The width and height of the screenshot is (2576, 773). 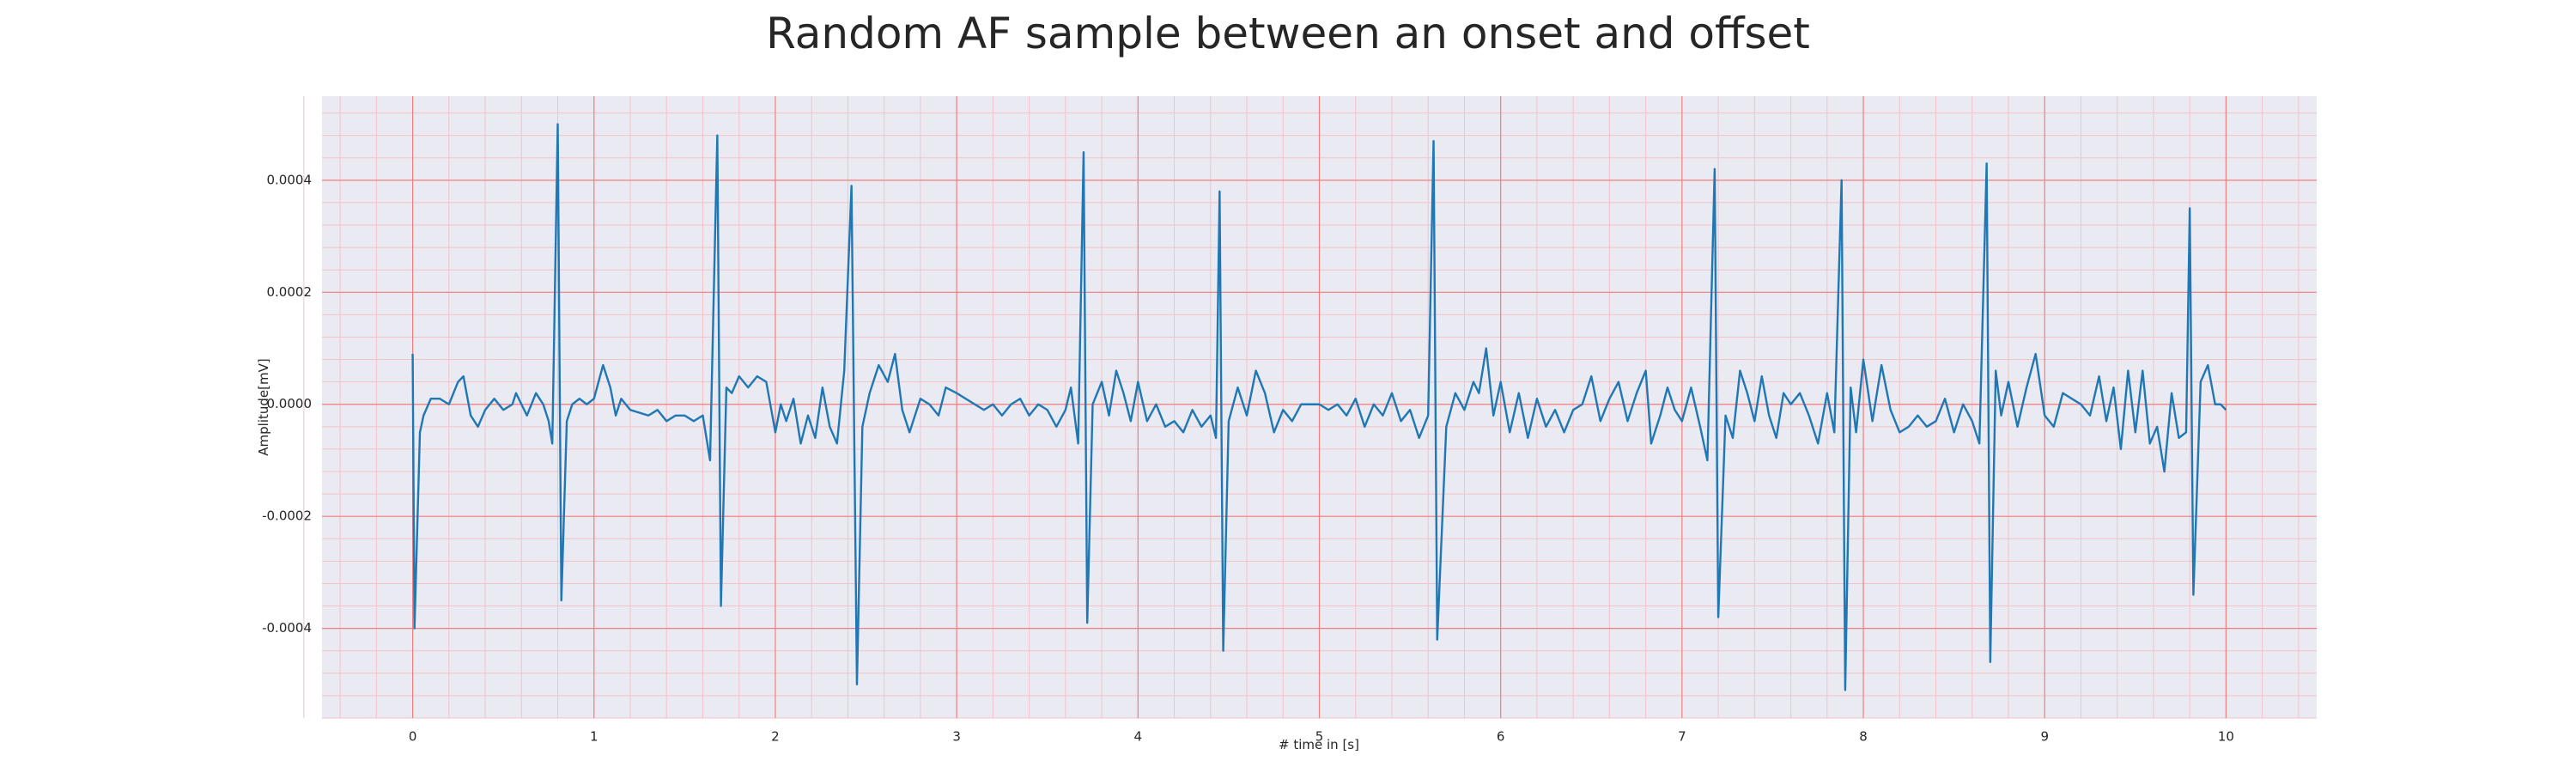 I want to click on x-tick-label: 1, so click(x=594, y=737).